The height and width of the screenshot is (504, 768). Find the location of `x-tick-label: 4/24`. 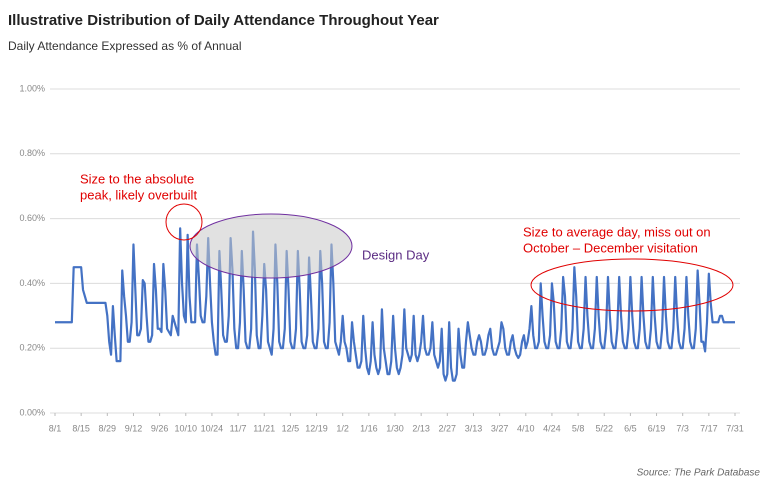

x-tick-label: 4/24 is located at coordinates (552, 428).